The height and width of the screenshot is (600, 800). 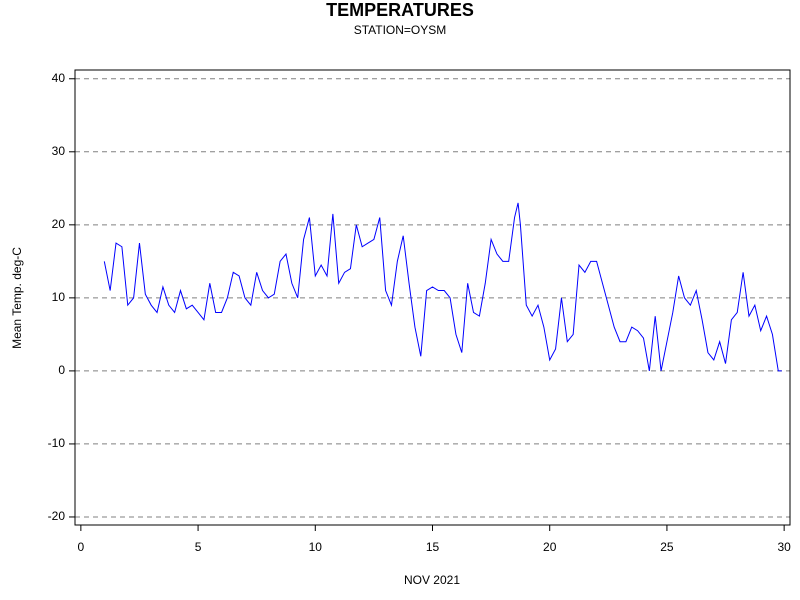 I want to click on y-tick-label: -10, so click(x=57, y=443).